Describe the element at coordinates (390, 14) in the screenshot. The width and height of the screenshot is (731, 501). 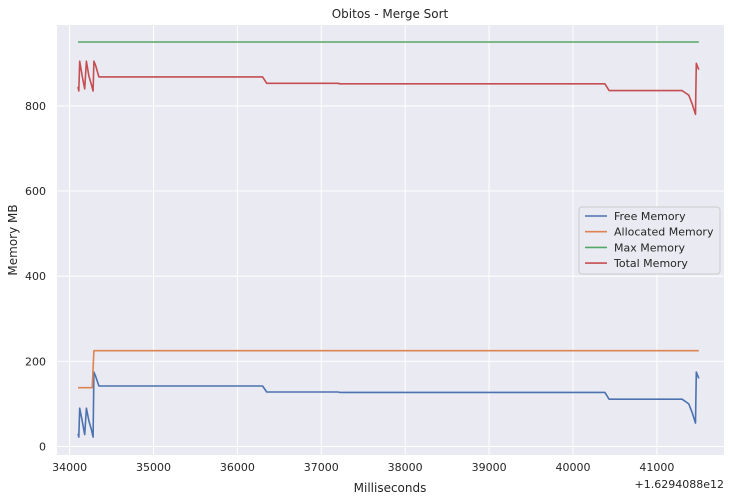
I see `chart-title: Obitos - Merge Sort` at that location.